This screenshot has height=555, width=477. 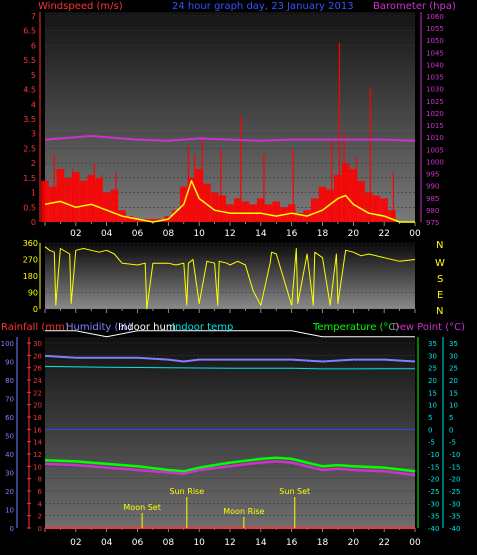 What do you see at coordinates (435, 126) in the screenshot?
I see `barometer-tick-label: 1015` at bounding box center [435, 126].